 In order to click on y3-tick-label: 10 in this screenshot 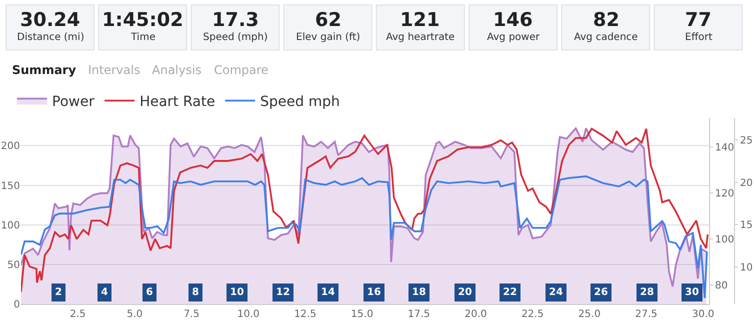, I will do `click(746, 268)`.